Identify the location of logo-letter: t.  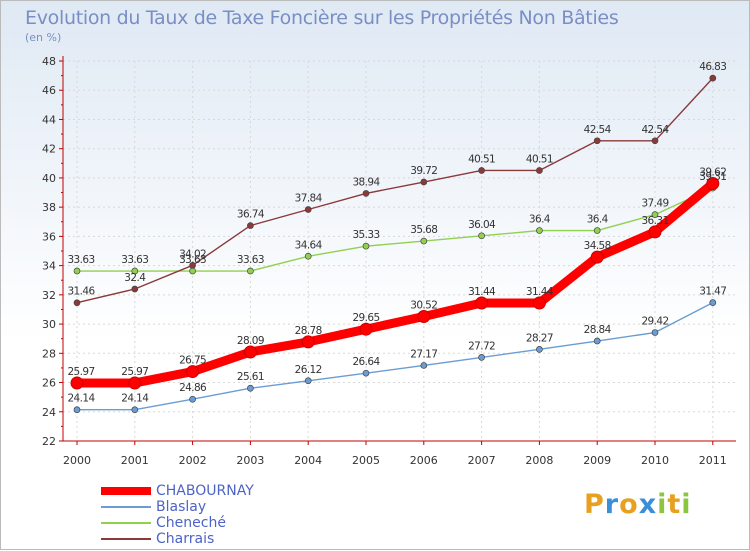
(674, 504).